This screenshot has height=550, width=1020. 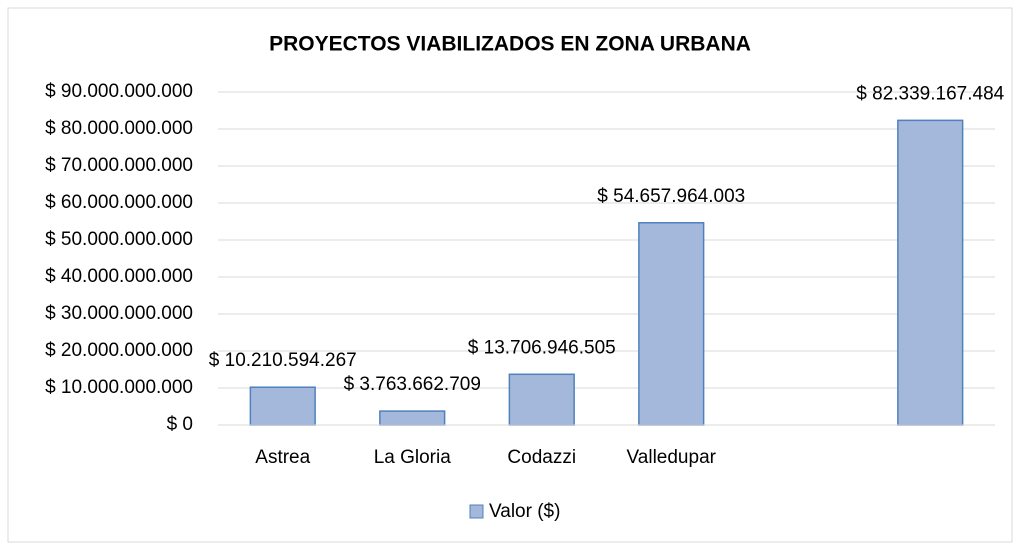 I want to click on y-tick-label: $ 60.000.000.000, so click(x=119, y=202).